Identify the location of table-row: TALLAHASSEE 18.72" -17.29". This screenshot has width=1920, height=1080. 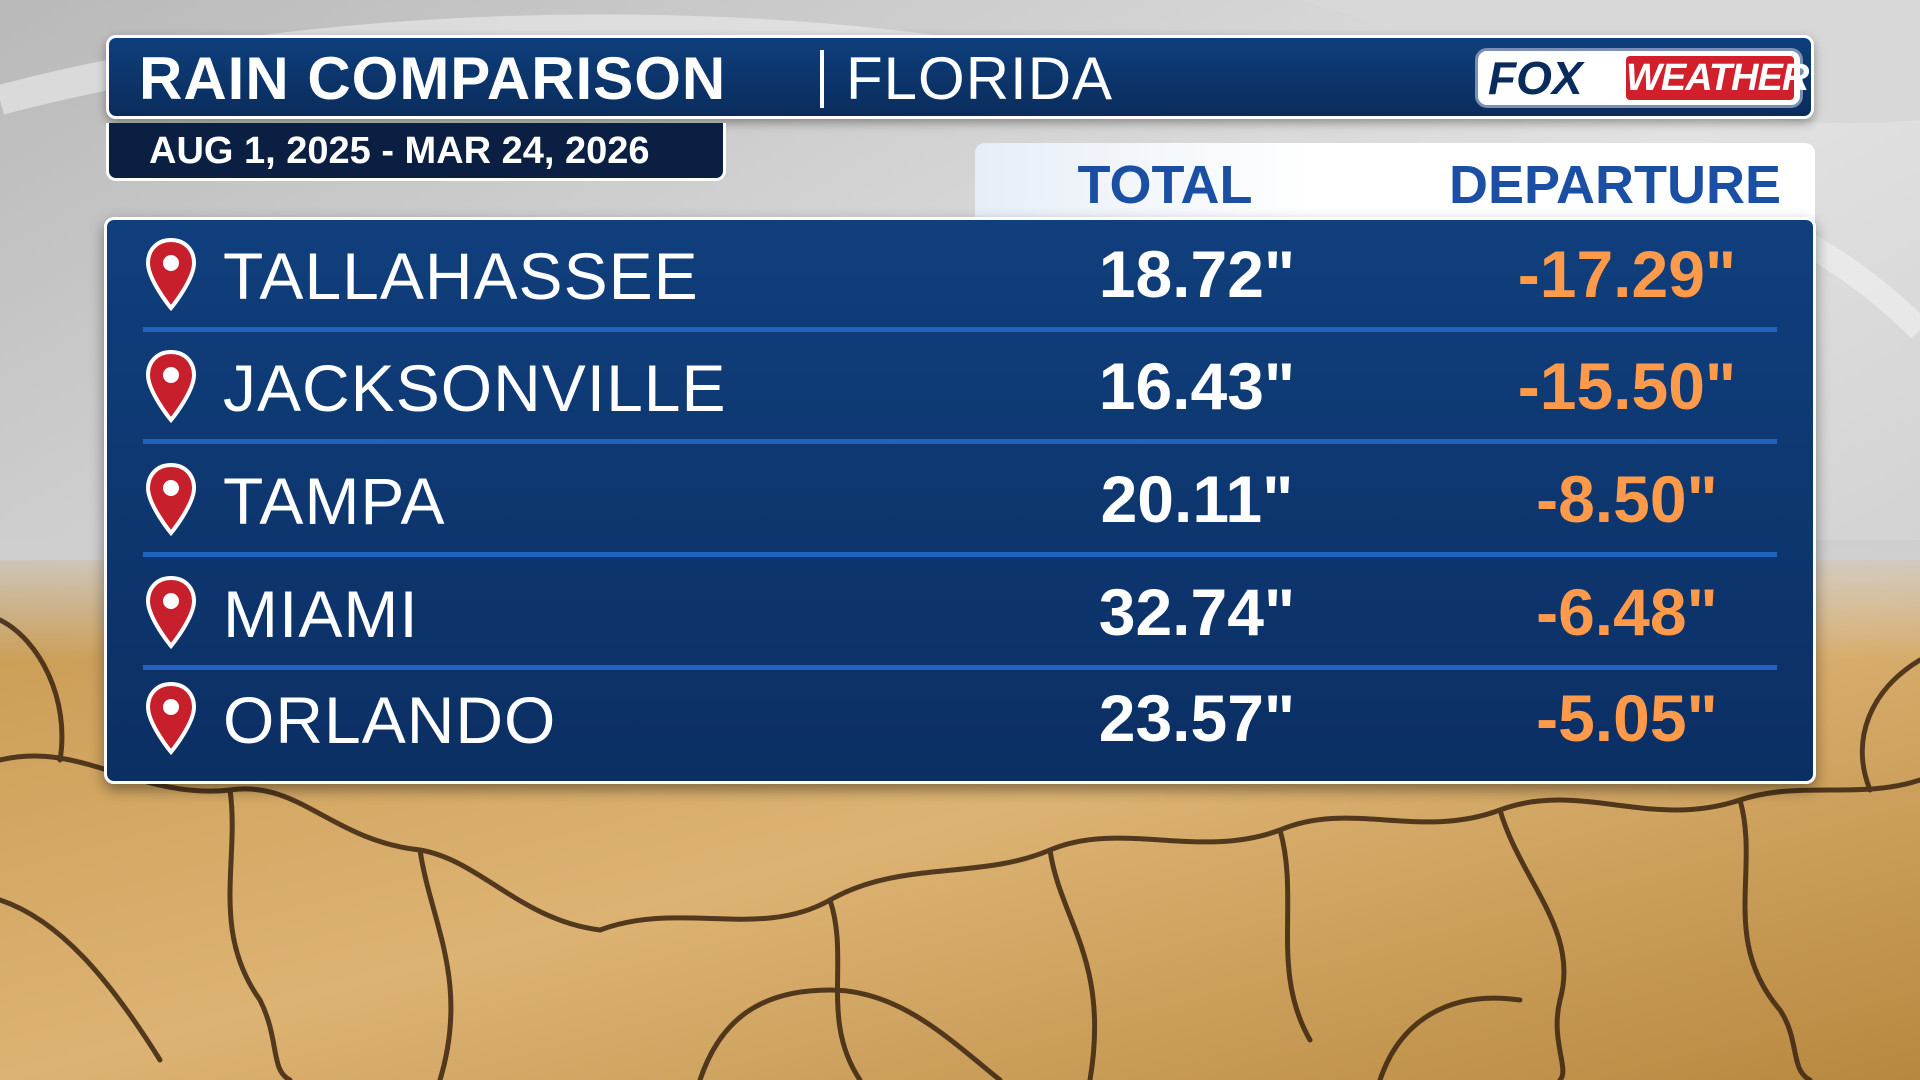
(960, 276).